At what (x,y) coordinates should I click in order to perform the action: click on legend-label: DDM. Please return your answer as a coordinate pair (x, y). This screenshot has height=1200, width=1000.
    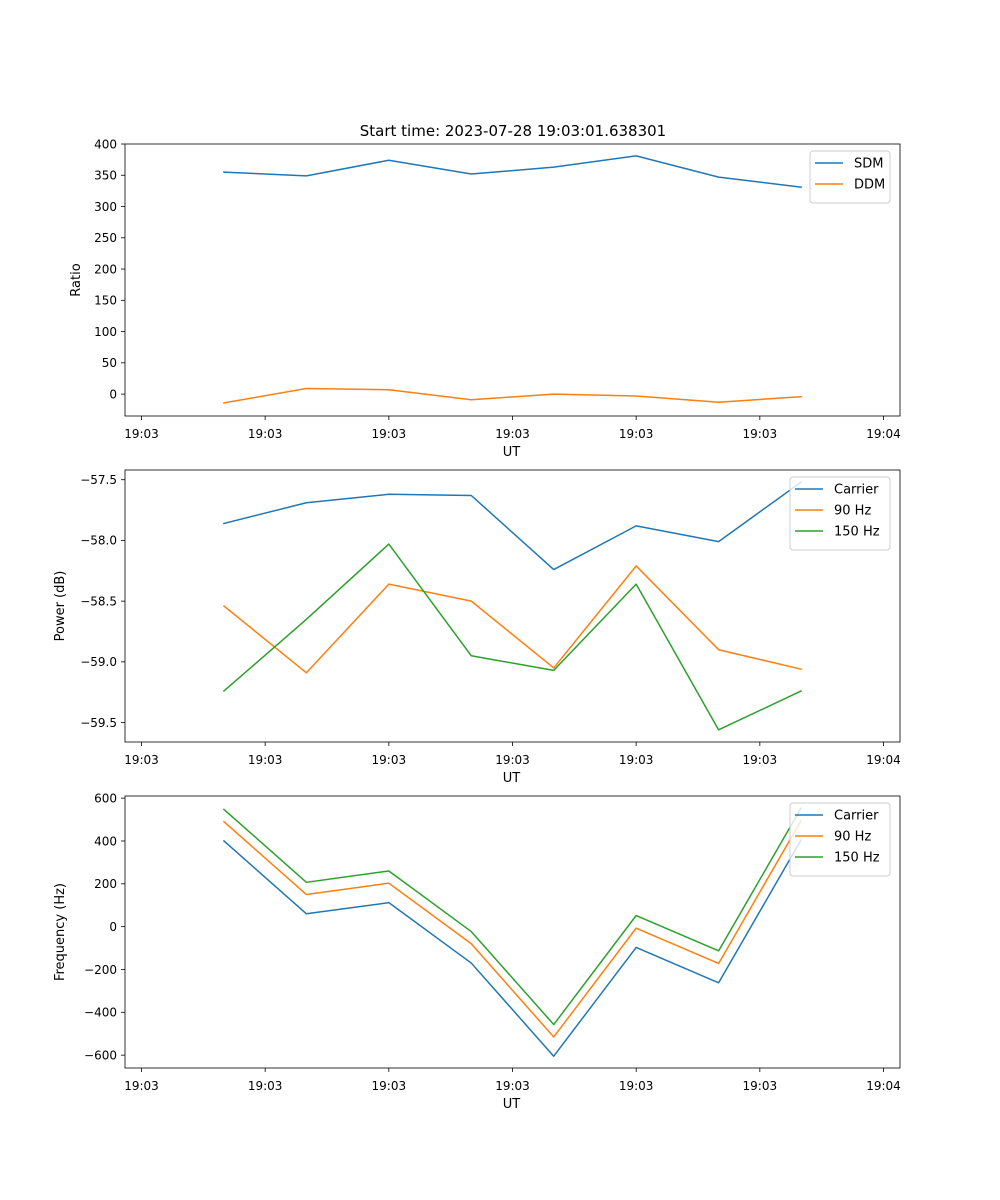
    Looking at the image, I should click on (869, 185).